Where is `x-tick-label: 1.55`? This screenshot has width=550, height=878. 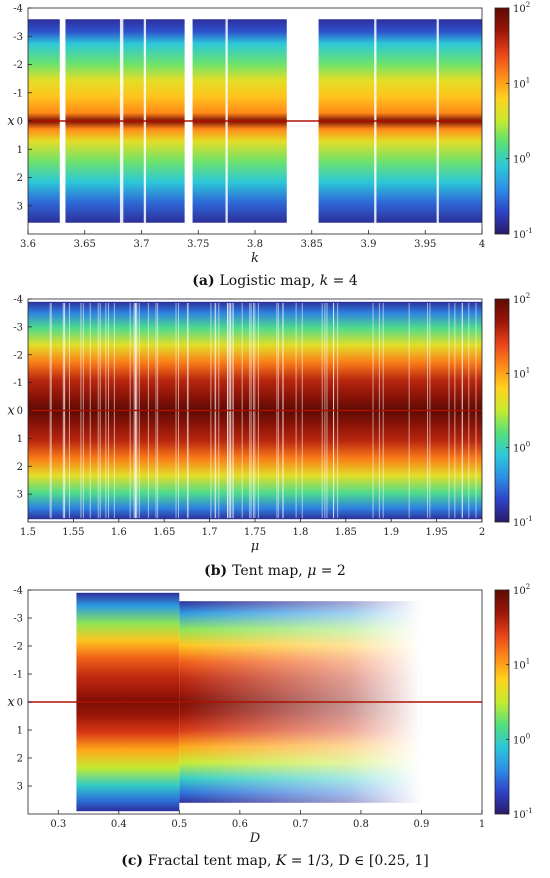
x-tick-label: 1.55 is located at coordinates (73, 532).